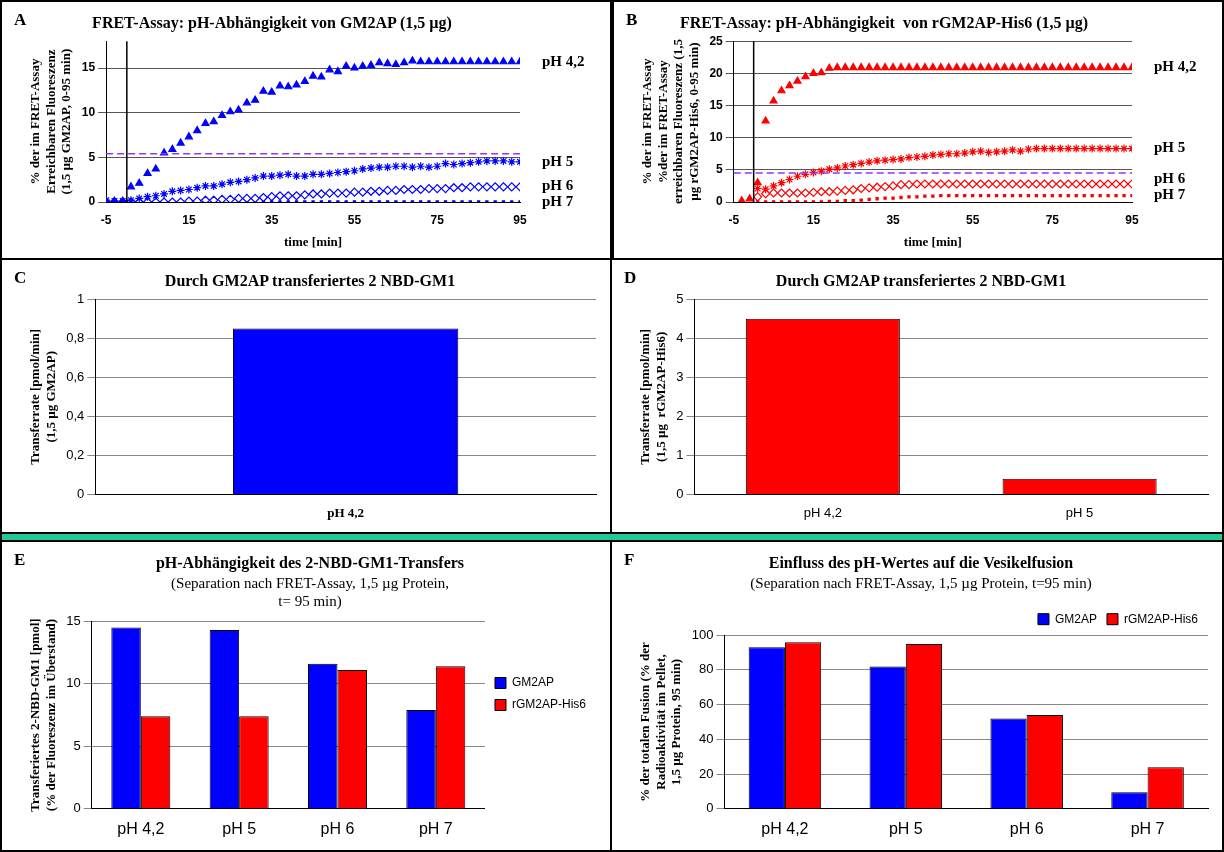  What do you see at coordinates (680, 415) in the screenshot?
I see `y-tick-label: 2` at bounding box center [680, 415].